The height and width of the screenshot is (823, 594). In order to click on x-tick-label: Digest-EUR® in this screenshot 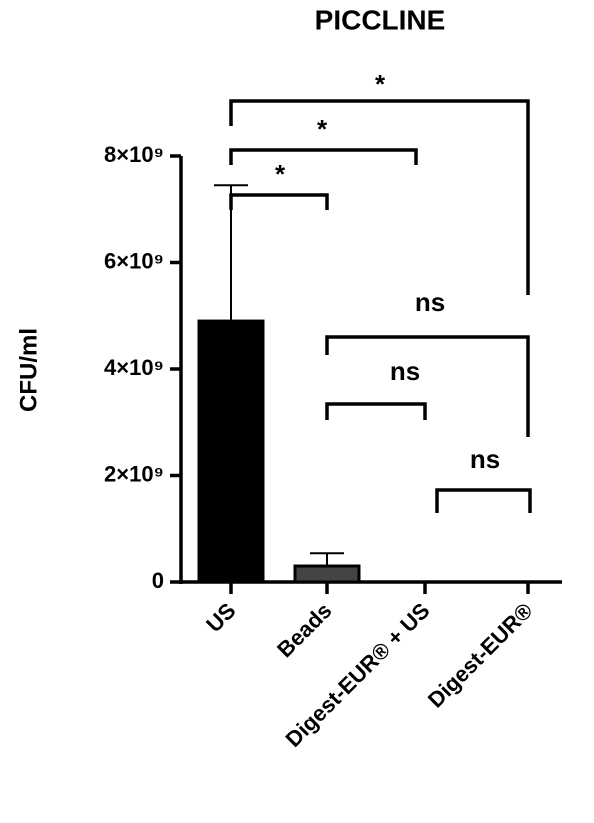, I will do `click(480, 655)`.